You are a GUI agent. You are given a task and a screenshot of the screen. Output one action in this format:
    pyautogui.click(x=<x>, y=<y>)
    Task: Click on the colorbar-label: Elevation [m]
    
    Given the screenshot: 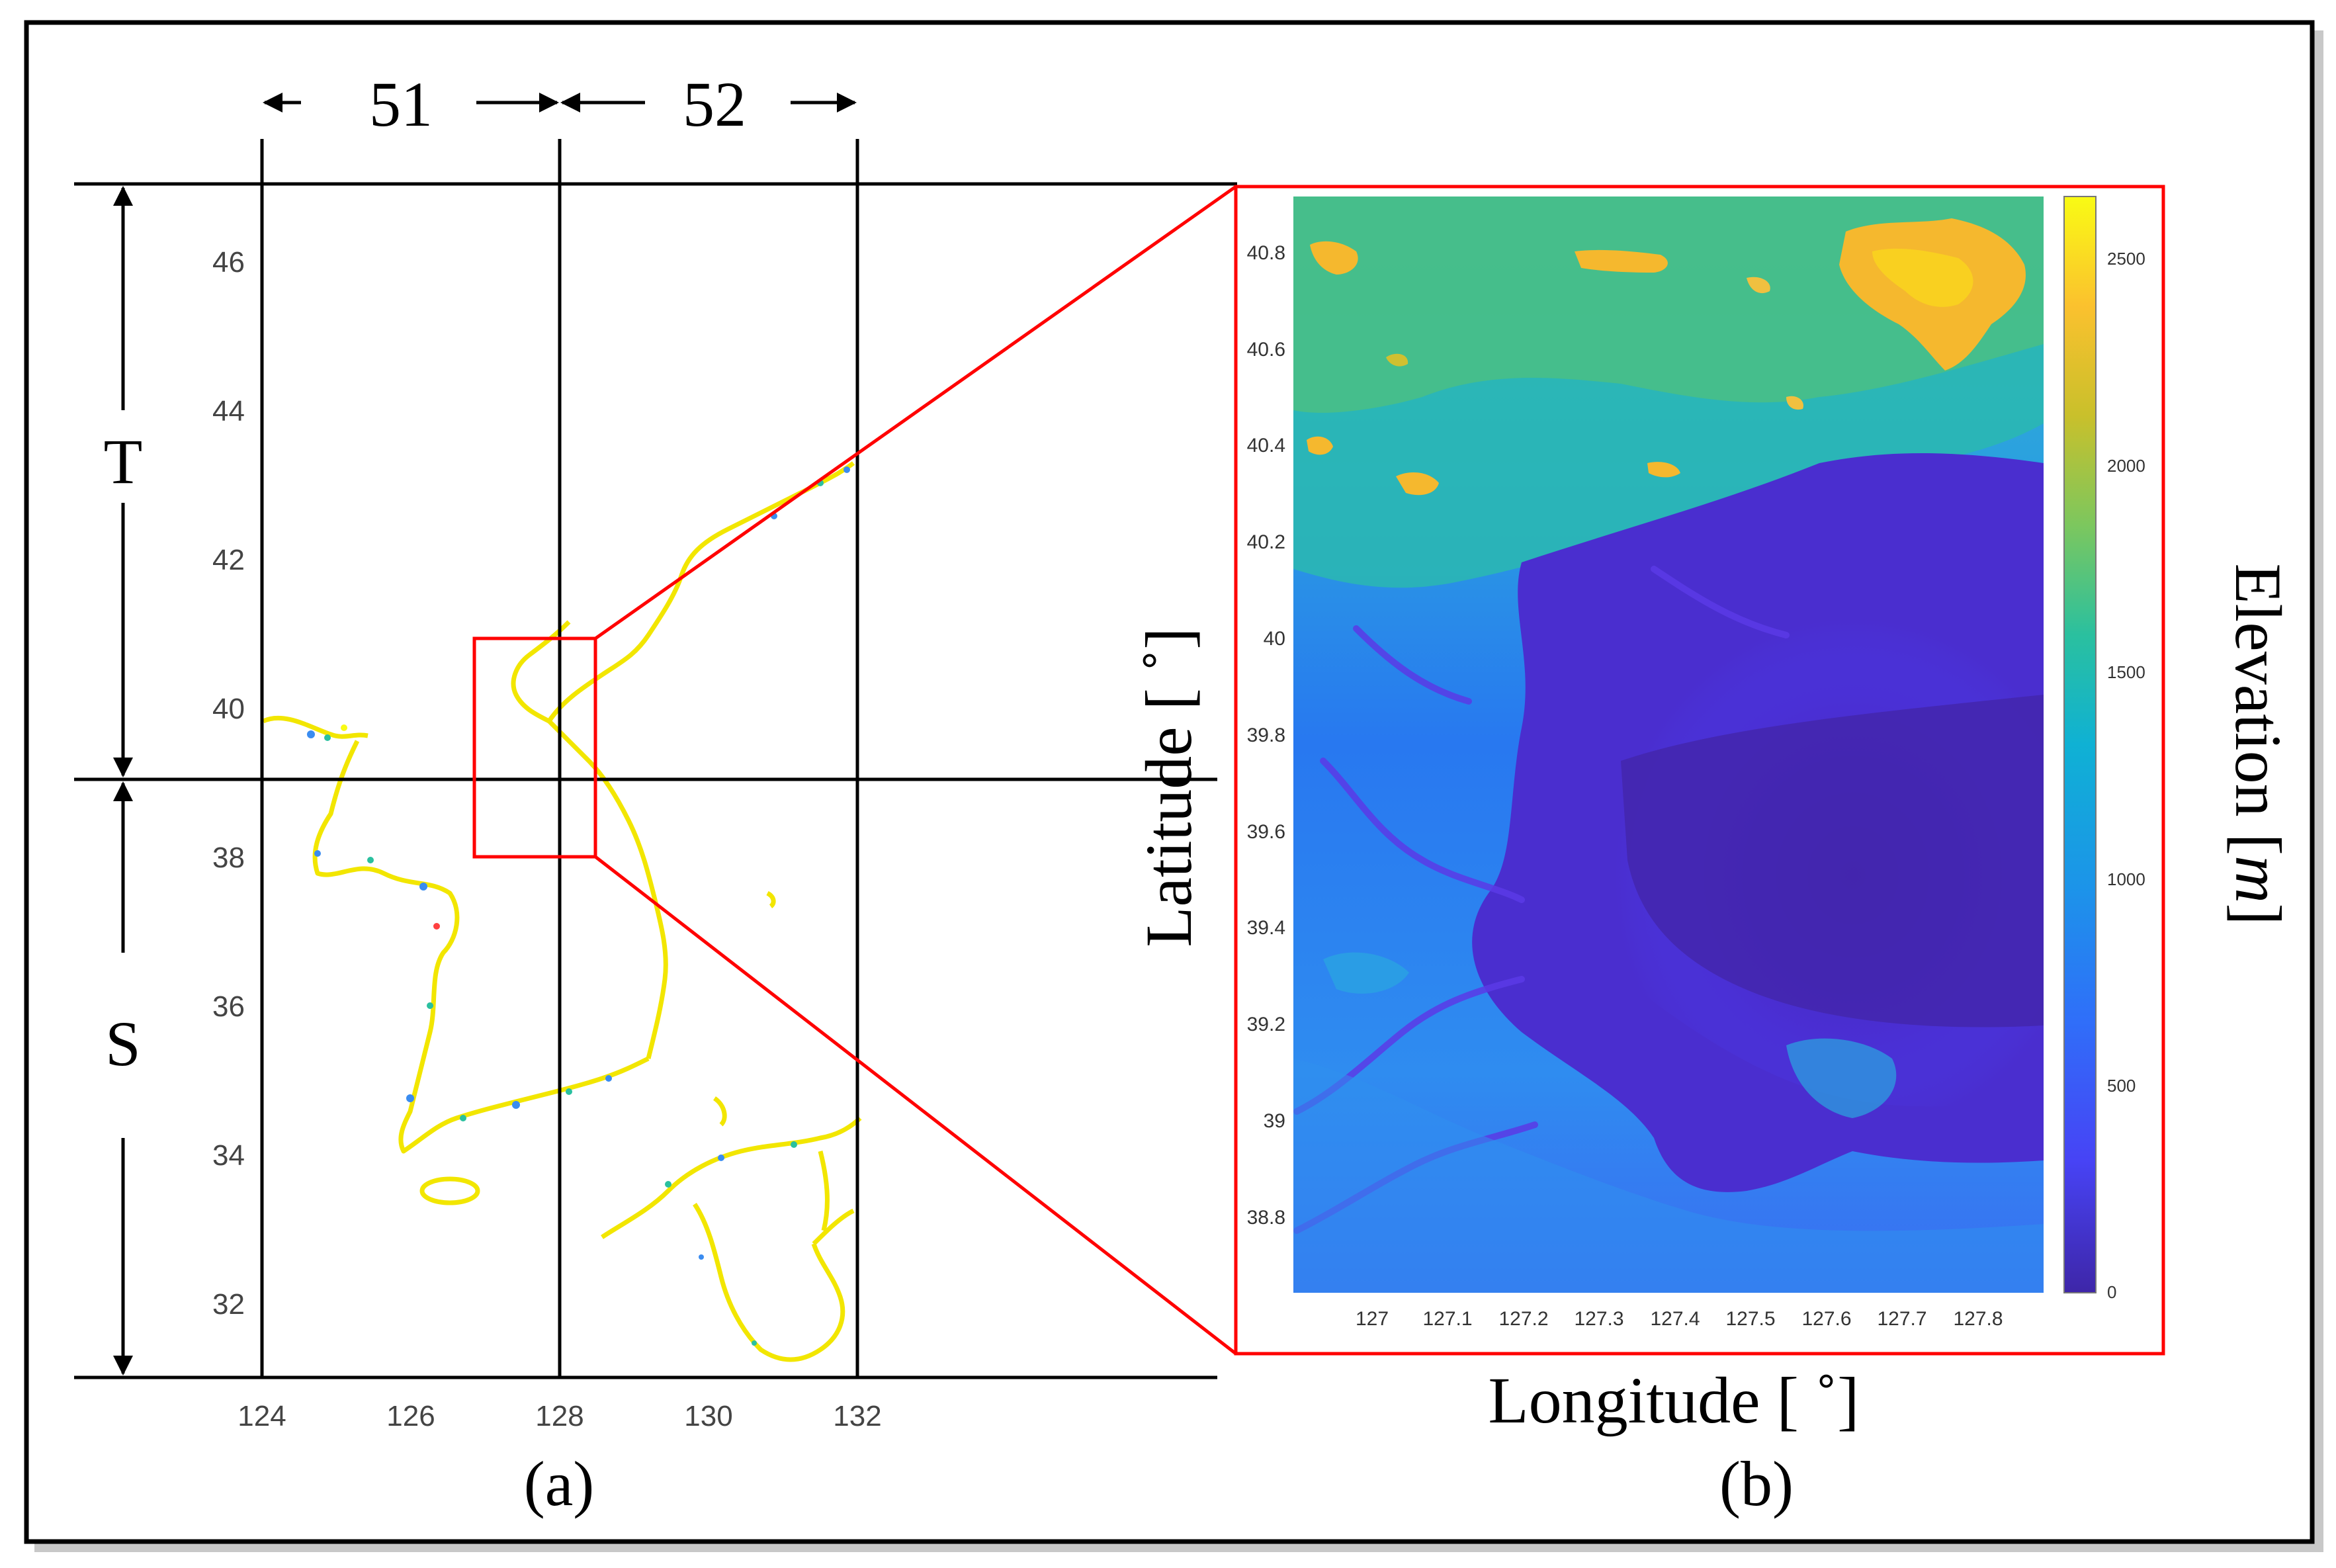 What is the action you would take?
    pyautogui.click(x=2258, y=744)
    